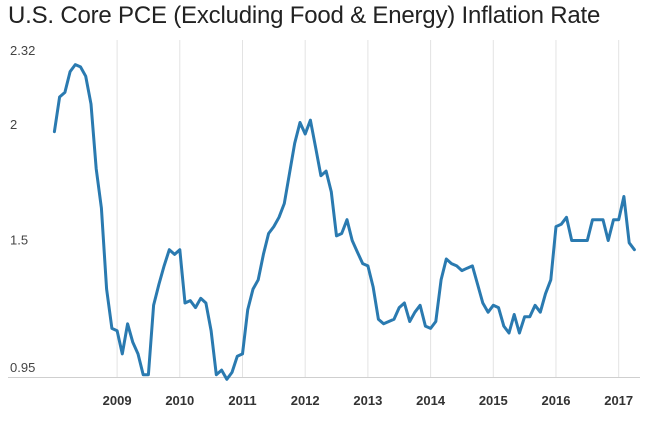 This screenshot has height=425, width=660. I want to click on x-tick-label: 2010, so click(179, 400).